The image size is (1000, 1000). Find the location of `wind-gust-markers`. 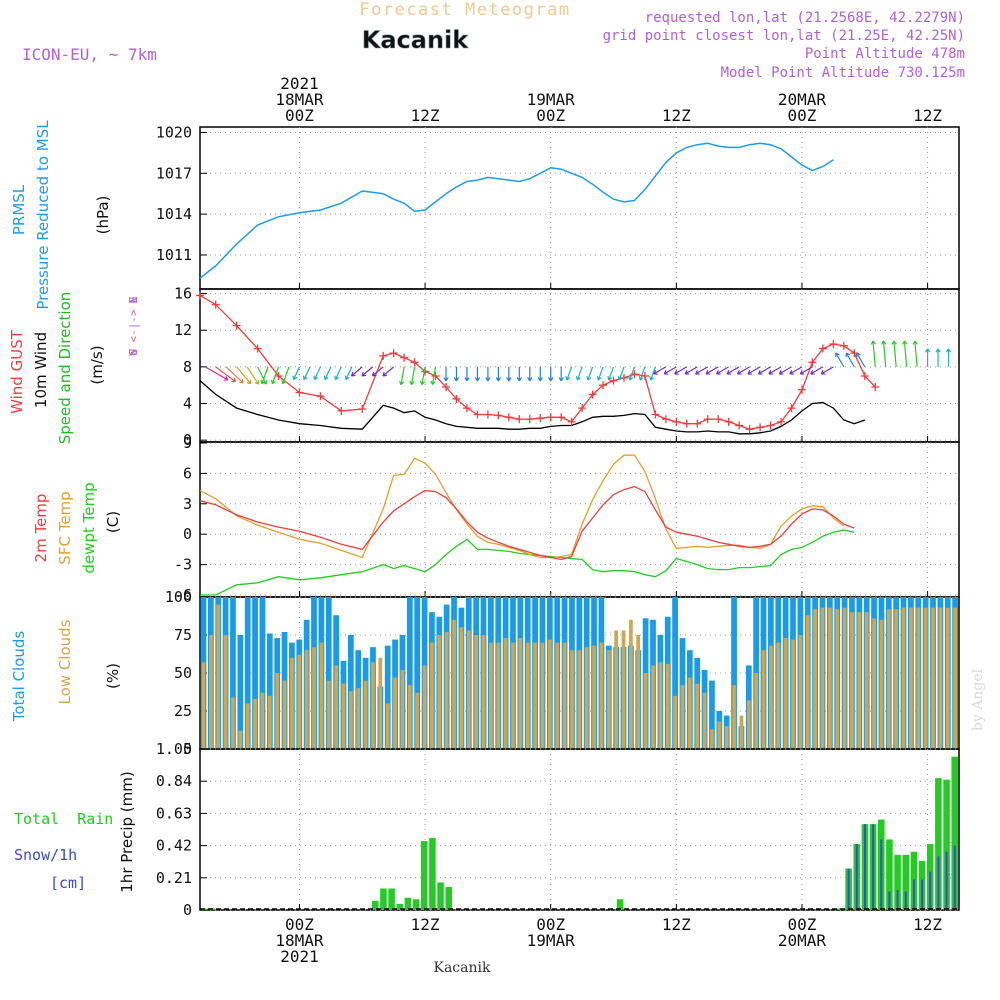

wind-gust-markers is located at coordinates (538, 362).